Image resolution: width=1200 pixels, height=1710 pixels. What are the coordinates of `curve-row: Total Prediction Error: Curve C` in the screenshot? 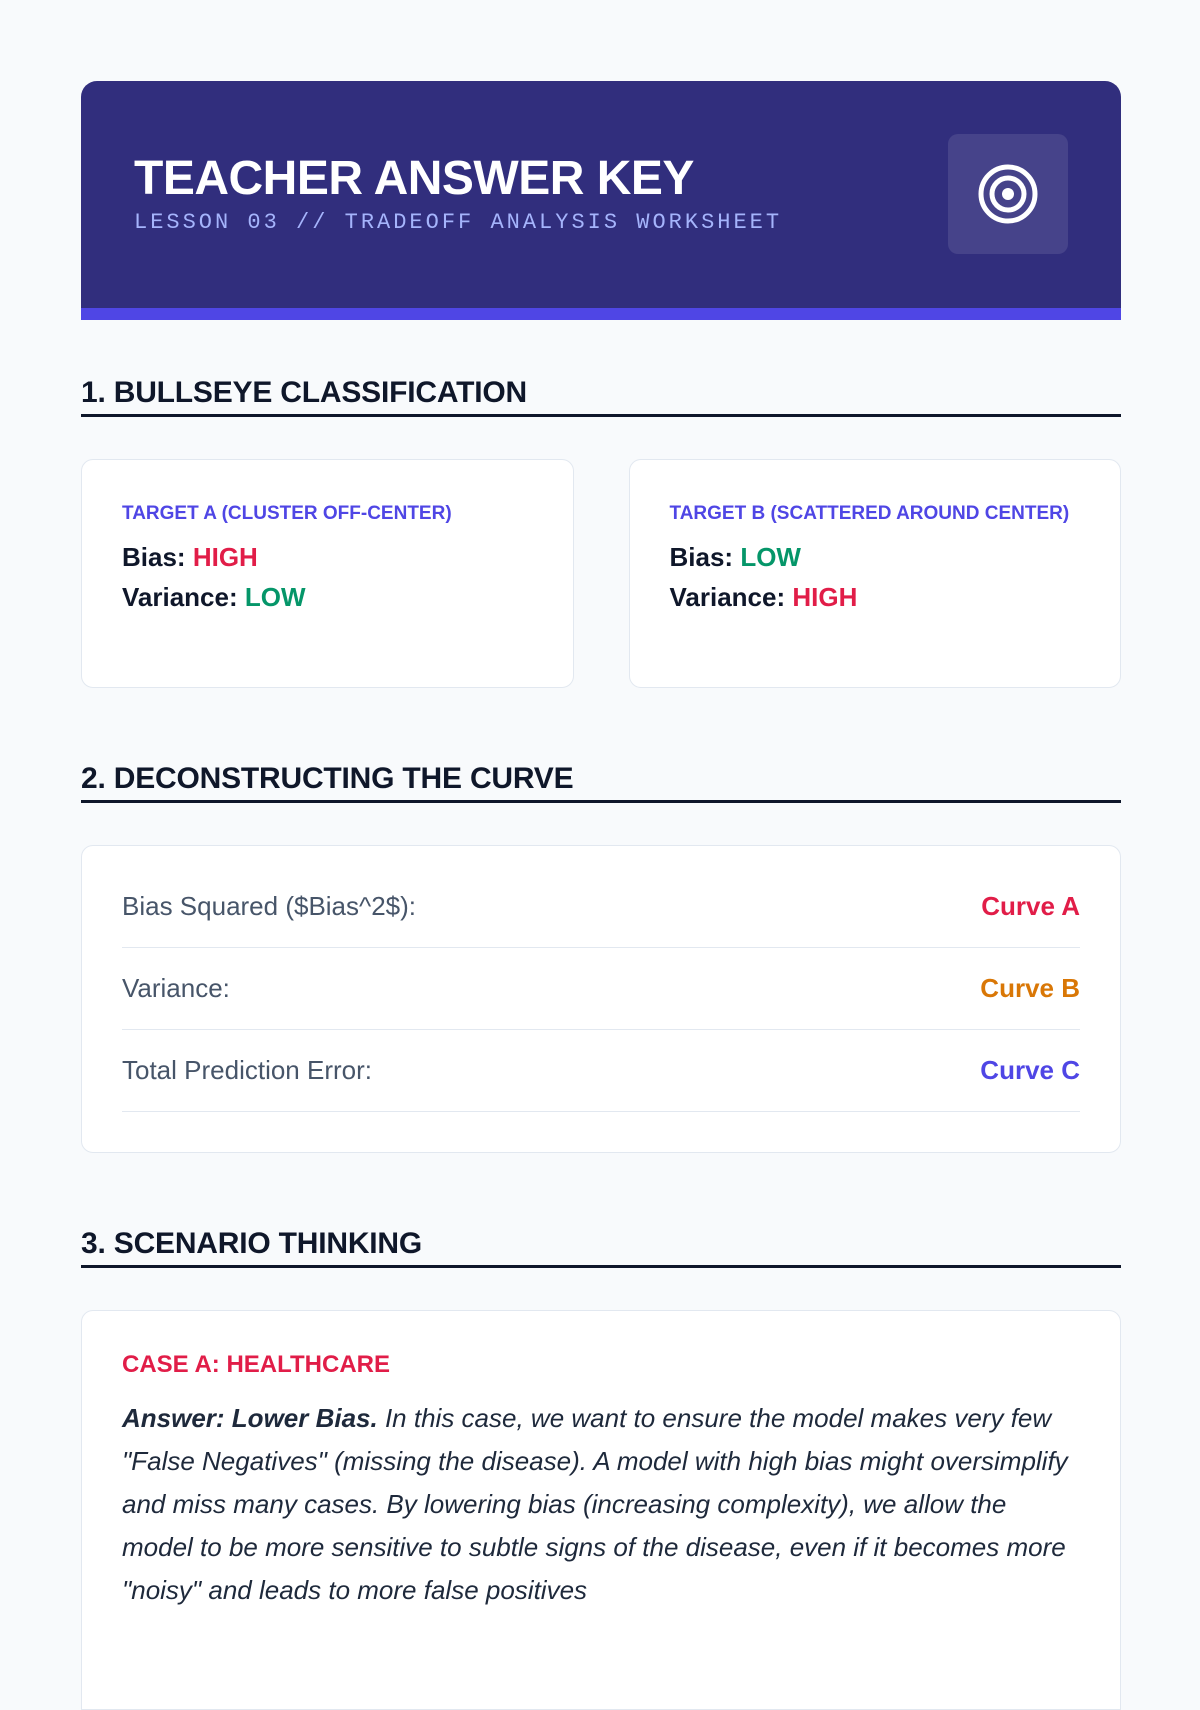 It's located at (601, 1071).